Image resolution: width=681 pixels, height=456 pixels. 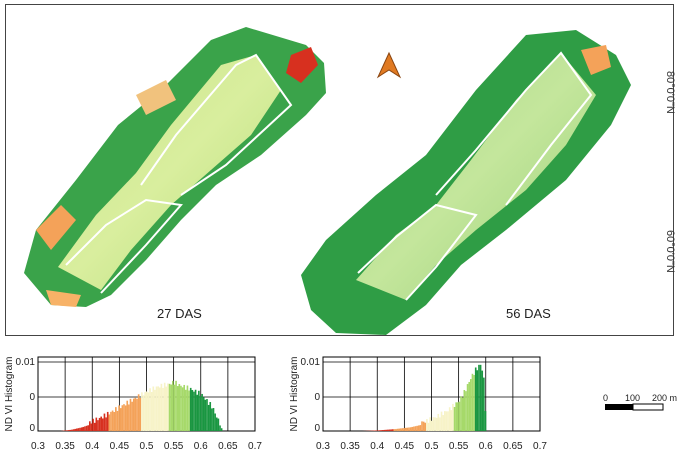 I want to click on label-56-das: 56 DAS, so click(x=528, y=313).